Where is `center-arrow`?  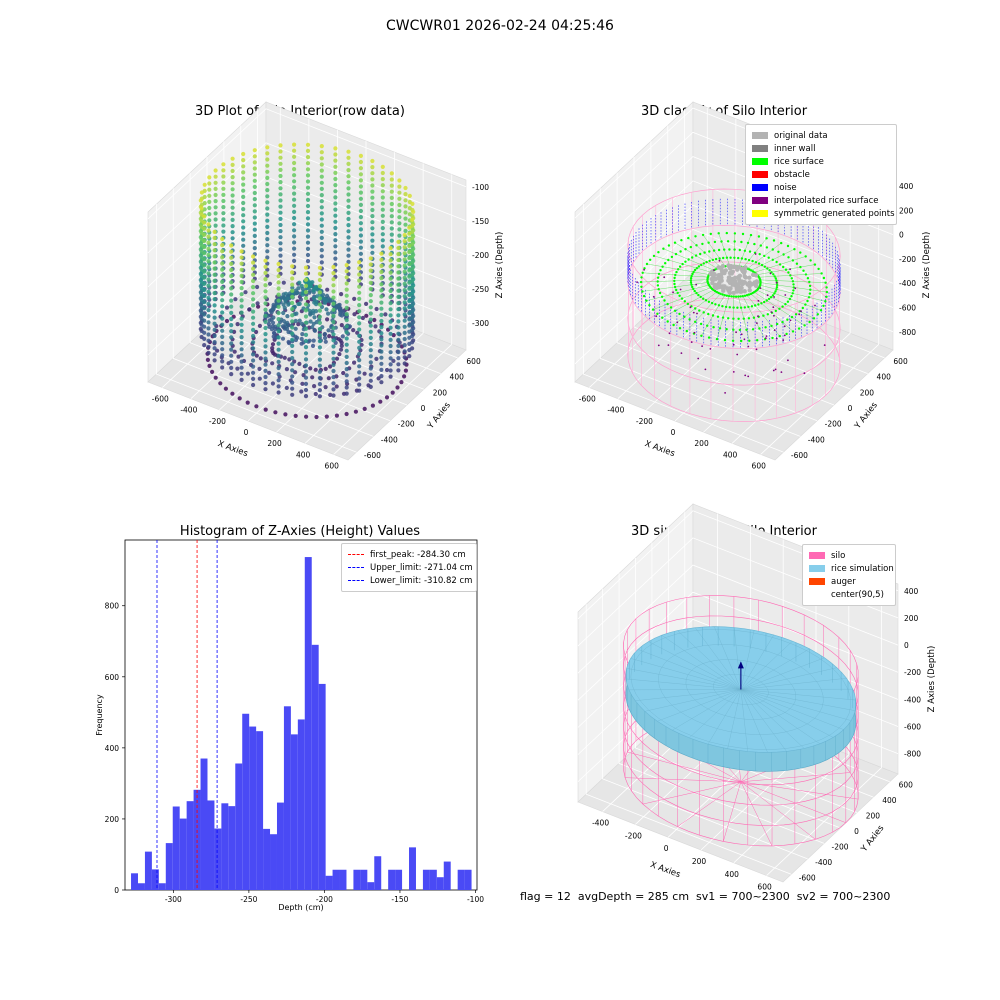
center-arrow is located at coordinates (740, 665).